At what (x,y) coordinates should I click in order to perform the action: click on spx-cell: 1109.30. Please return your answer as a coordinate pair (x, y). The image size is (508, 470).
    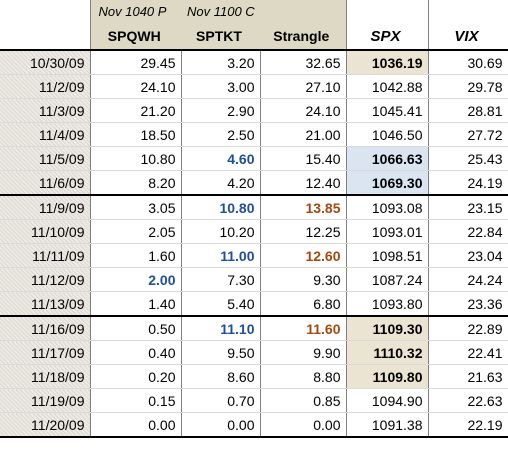
    Looking at the image, I should click on (387, 328).